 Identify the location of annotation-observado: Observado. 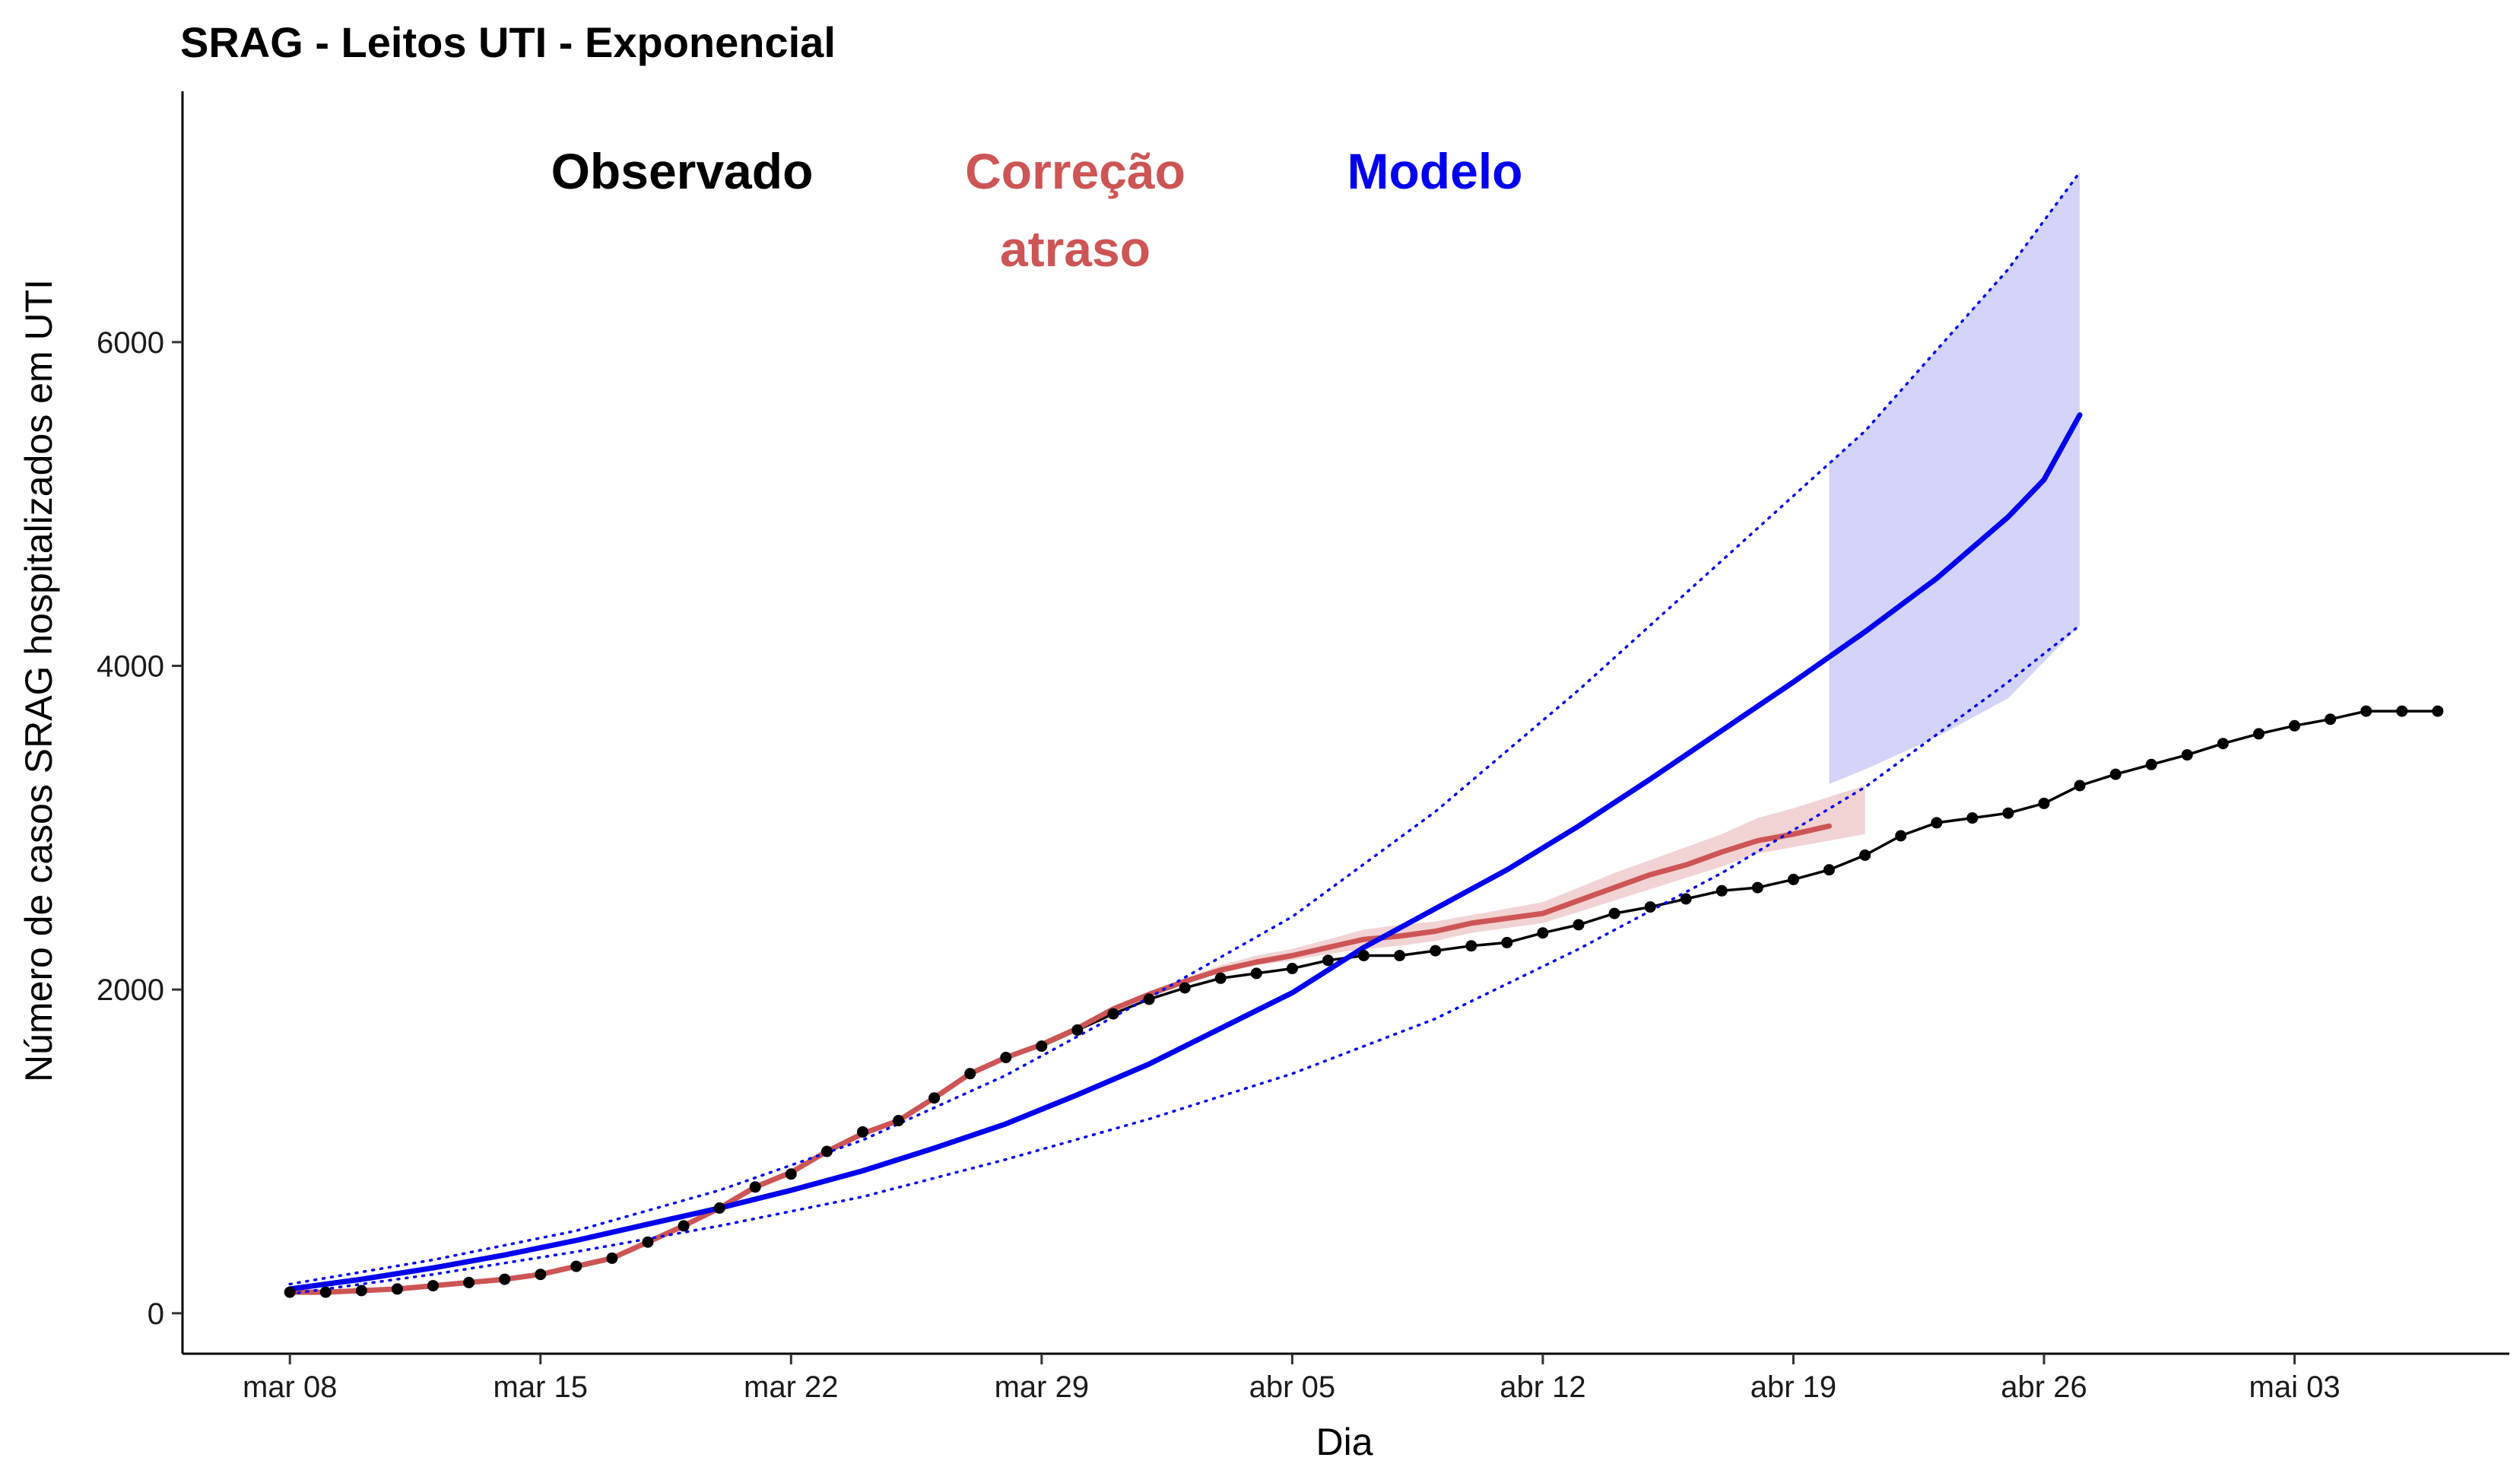
(682, 171).